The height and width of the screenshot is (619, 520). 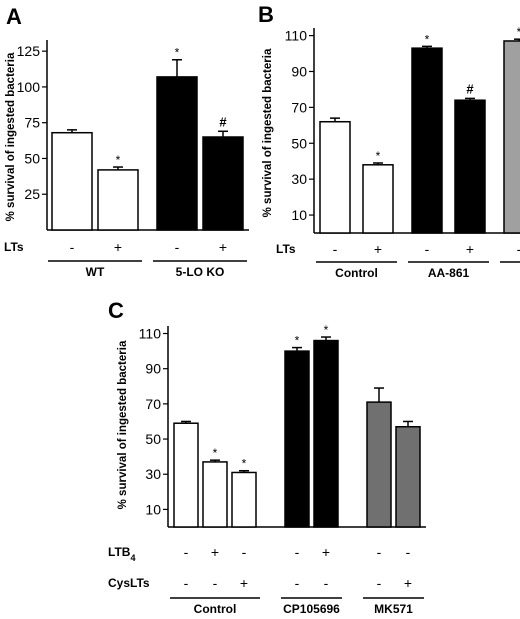 I want to click on y-tick-label: 125, so click(x=29, y=51).